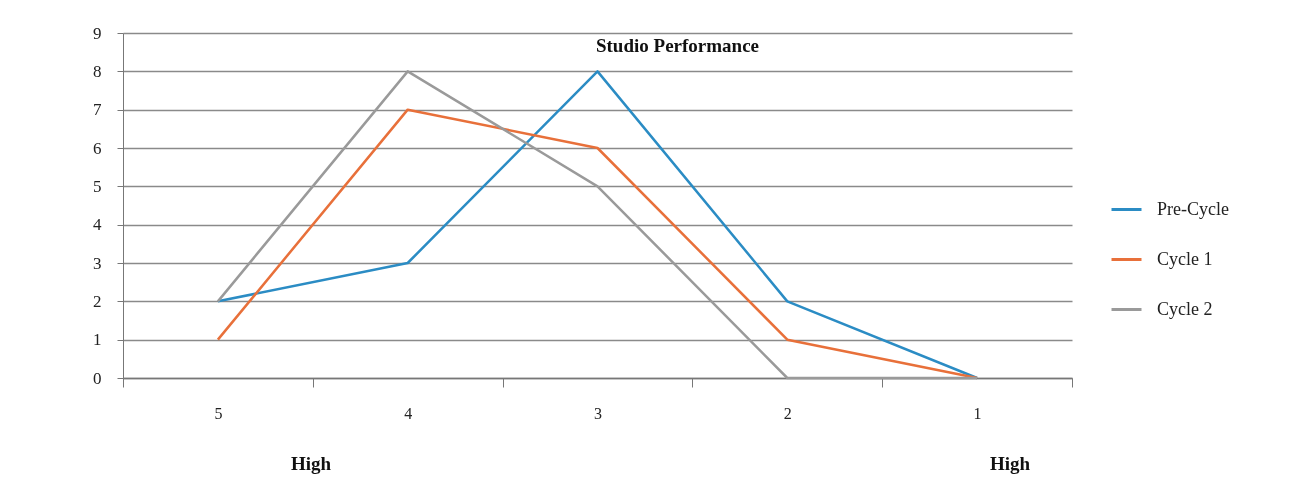  What do you see at coordinates (97, 33) in the screenshot?
I see `y-tick-label: 9` at bounding box center [97, 33].